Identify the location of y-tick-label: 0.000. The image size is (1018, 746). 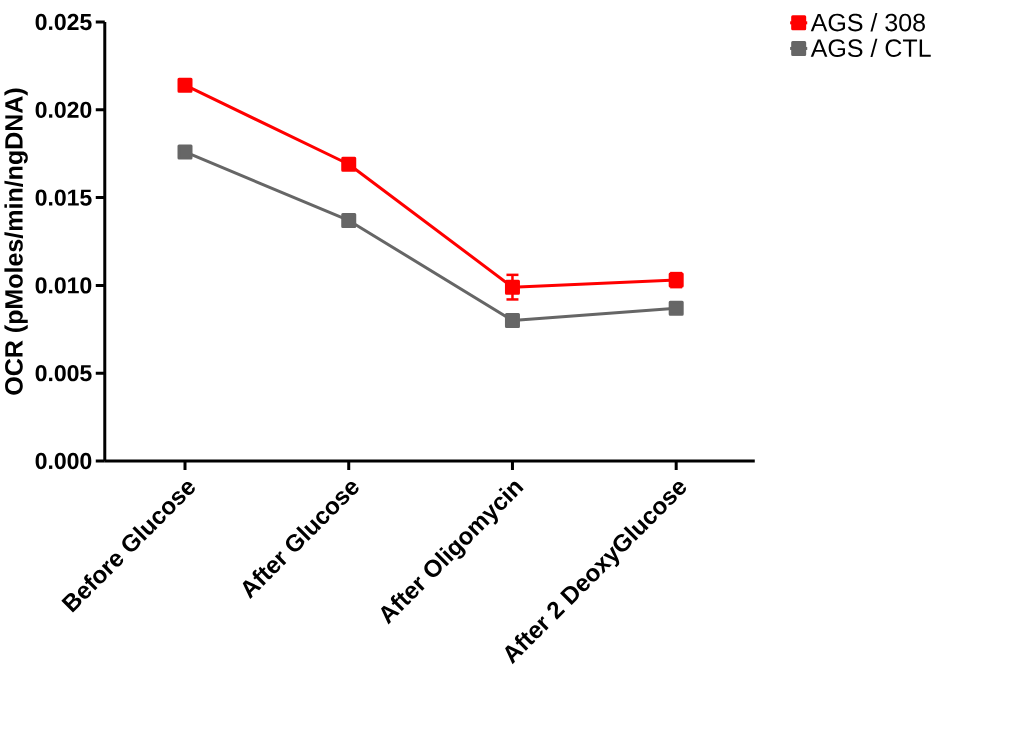
(63, 461).